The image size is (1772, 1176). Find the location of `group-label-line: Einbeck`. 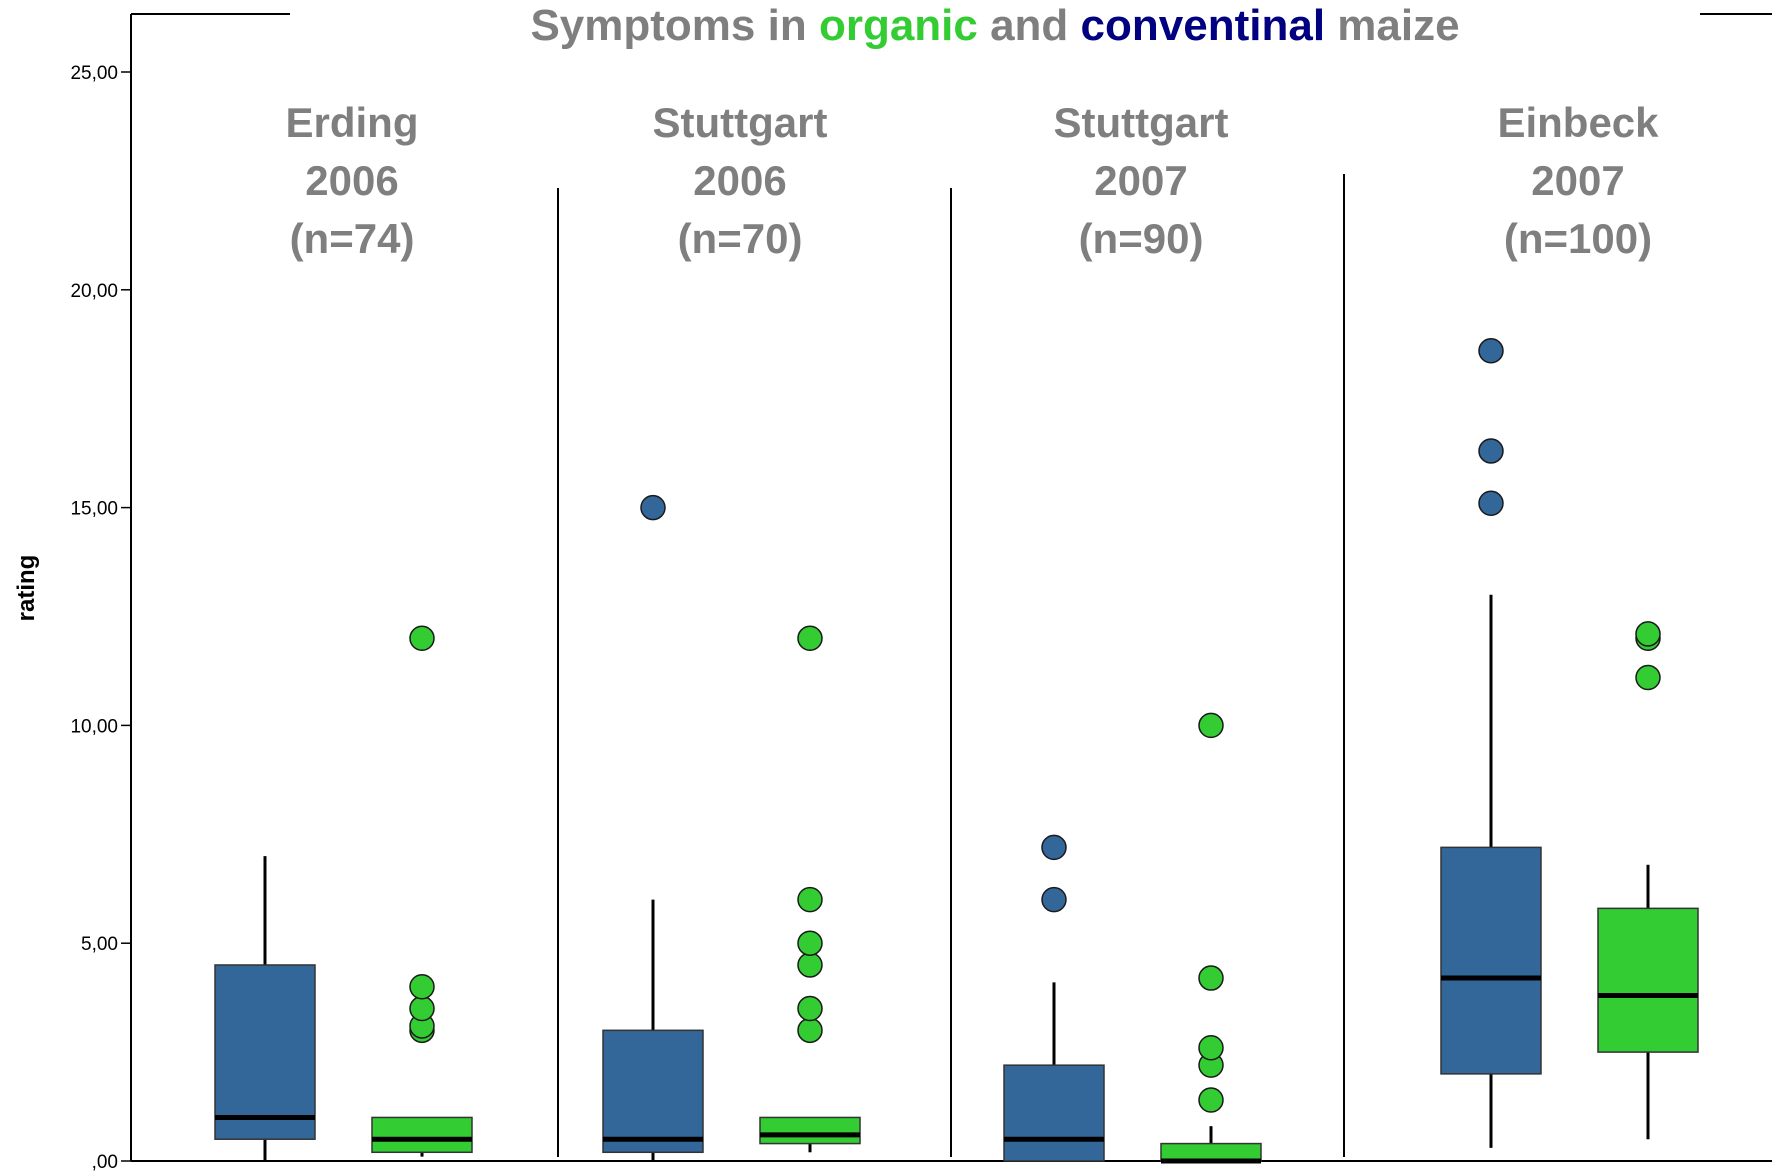

group-label-line: Einbeck is located at coordinates (1578, 122).